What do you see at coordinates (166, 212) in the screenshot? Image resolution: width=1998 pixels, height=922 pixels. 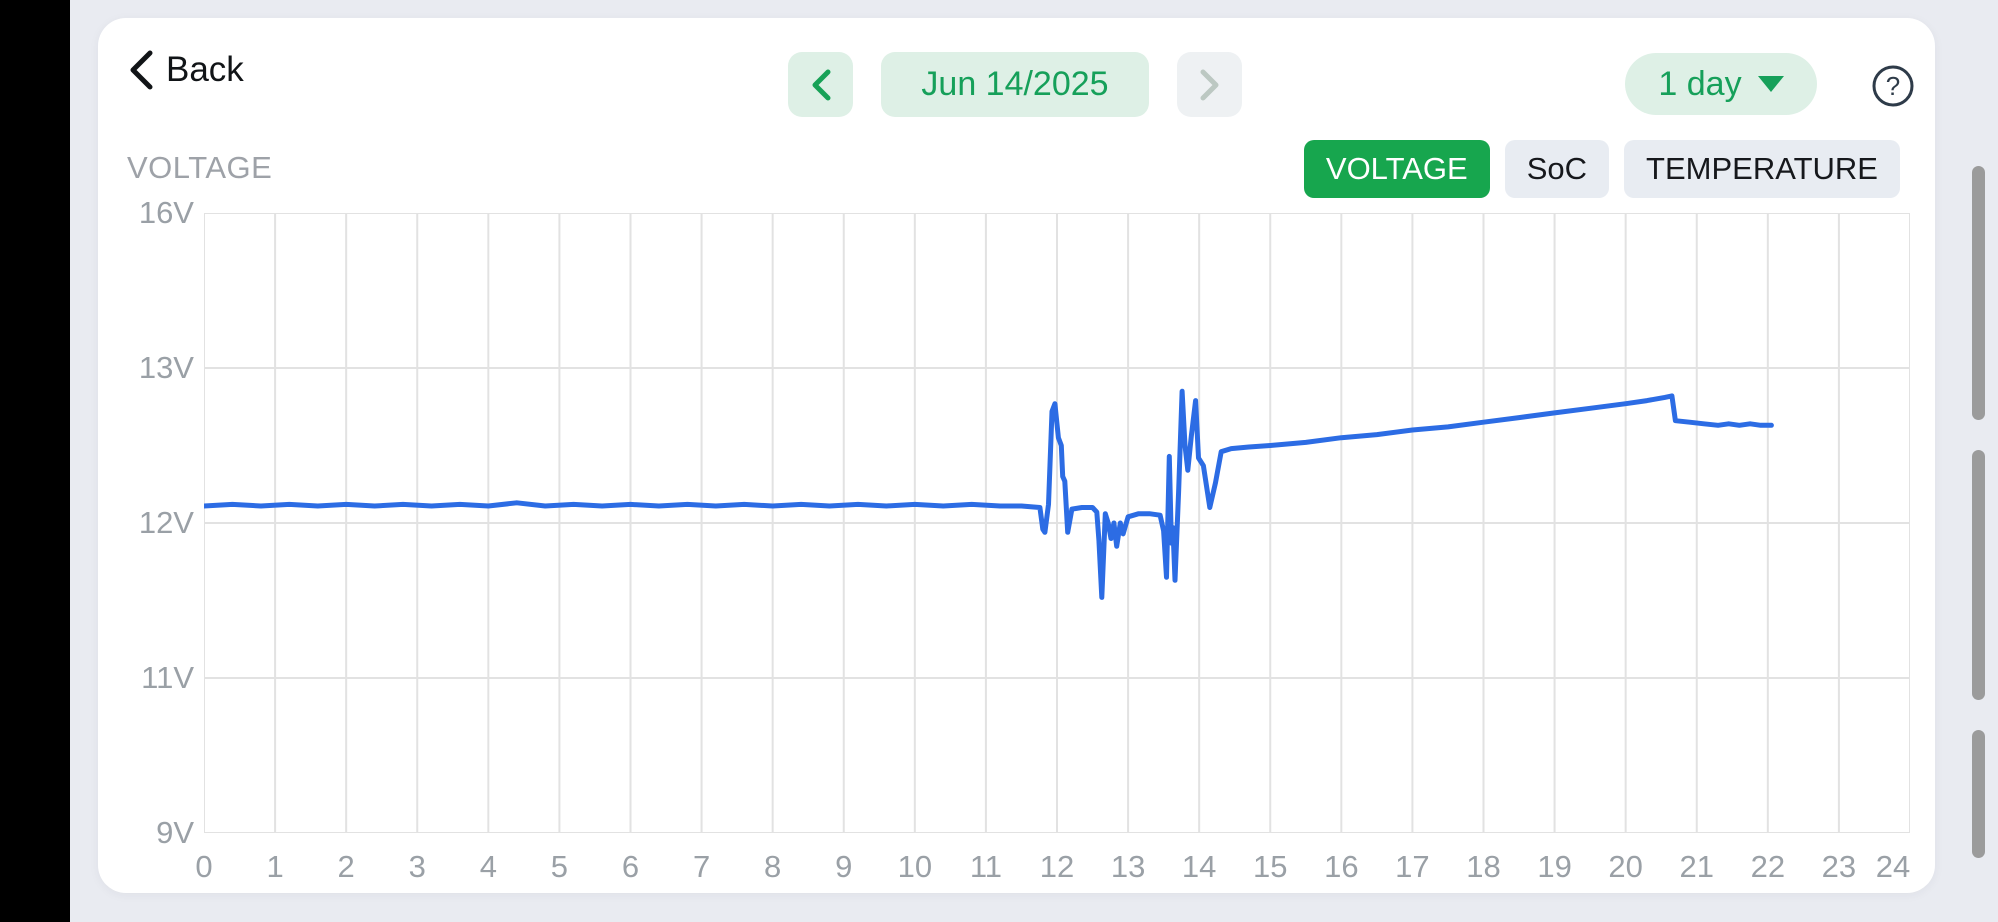 I see `y-tick-label: 16V` at bounding box center [166, 212].